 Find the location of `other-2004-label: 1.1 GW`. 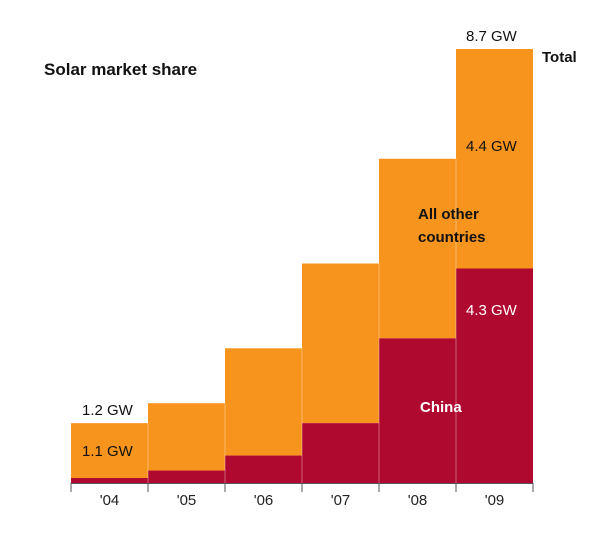

other-2004-label: 1.1 GW is located at coordinates (108, 451).